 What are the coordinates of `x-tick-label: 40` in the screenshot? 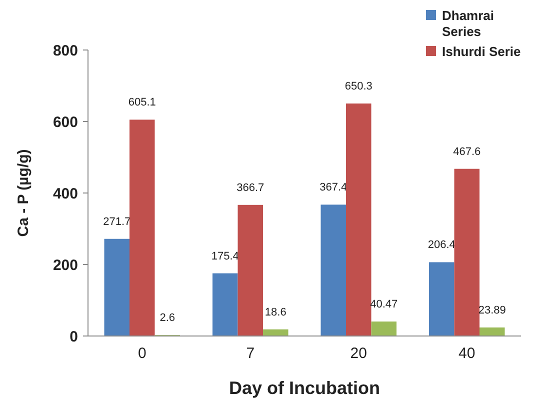 It's located at (467, 353).